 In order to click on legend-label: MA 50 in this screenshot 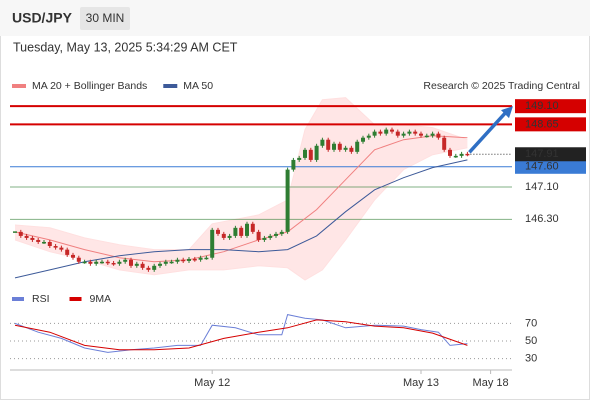, I will do `click(198, 86)`.